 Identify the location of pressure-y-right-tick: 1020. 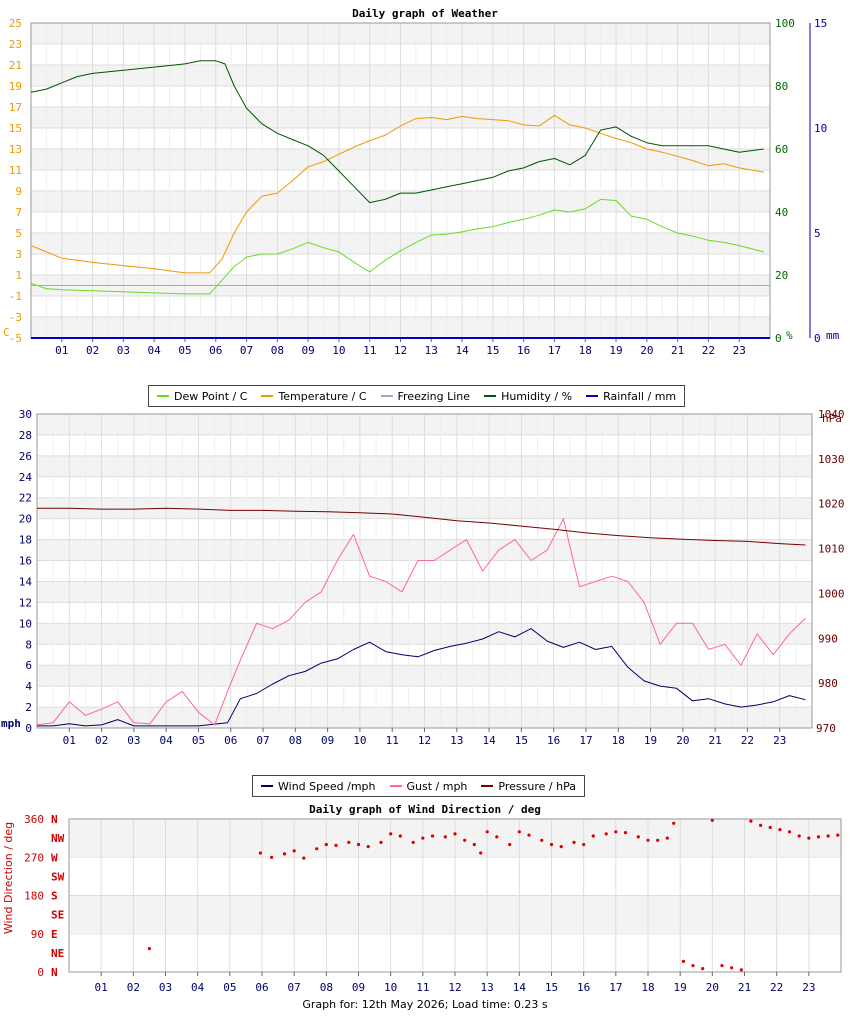
(831, 504).